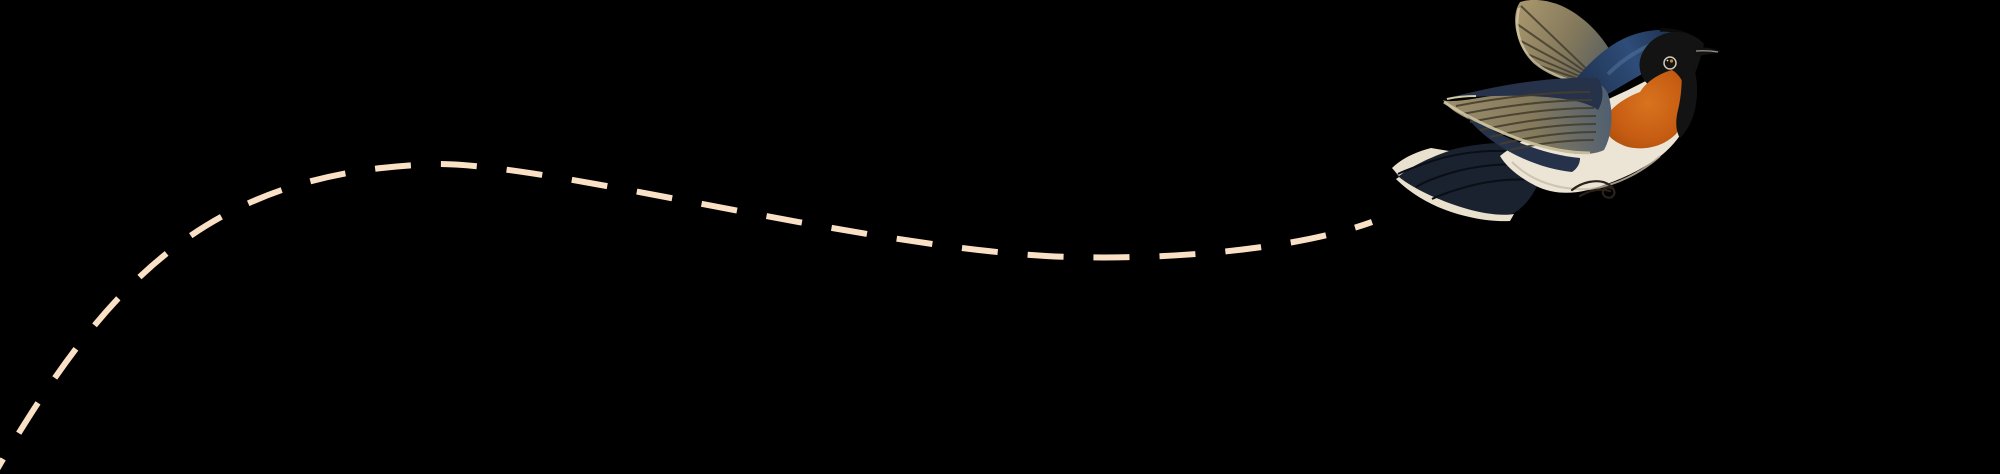 Image resolution: width=2000 pixels, height=474 pixels. What do you see at coordinates (1420, 162) in the screenshot?
I see `bird-tail-white-tip` at bounding box center [1420, 162].